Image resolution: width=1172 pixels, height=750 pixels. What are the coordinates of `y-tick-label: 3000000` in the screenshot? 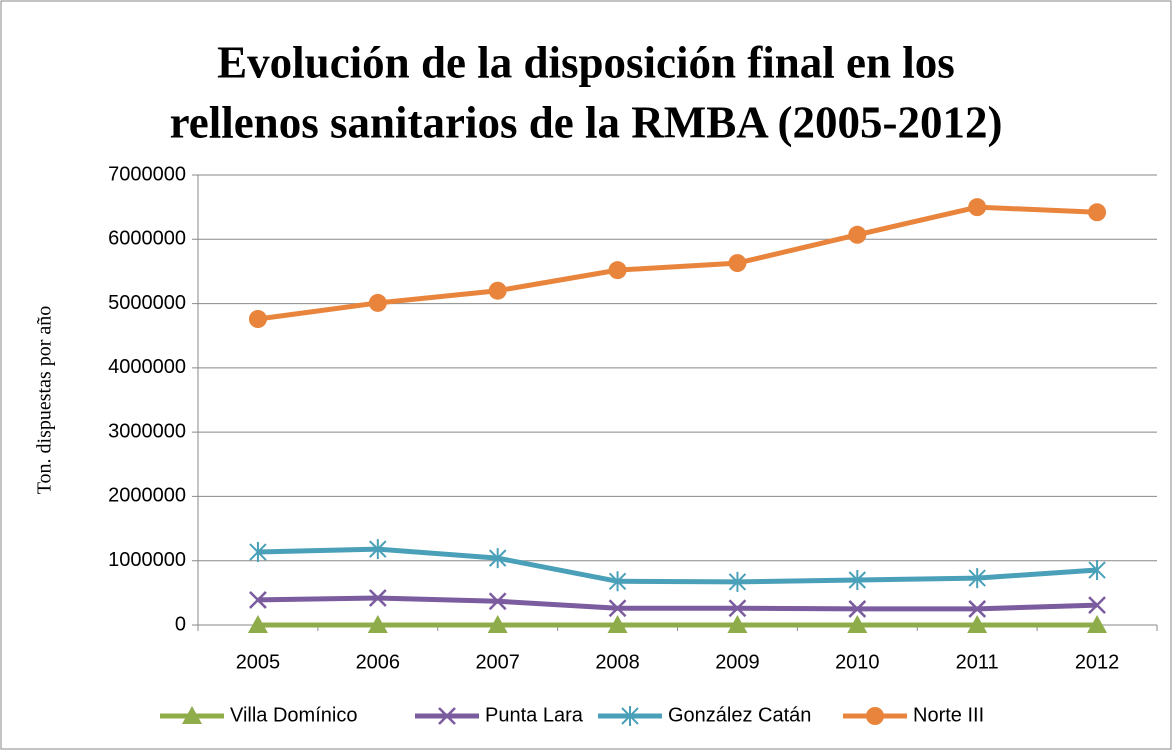 It's located at (147, 431).